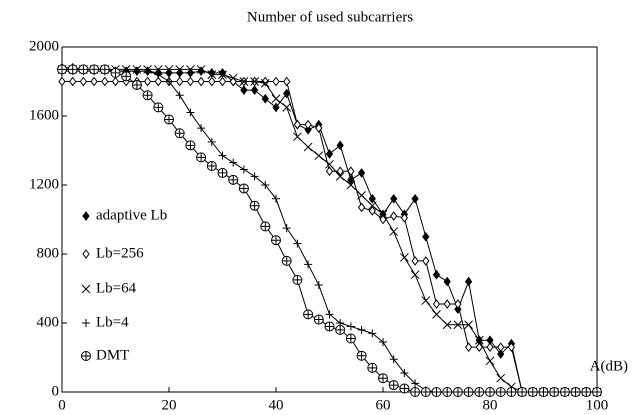  Describe the element at coordinates (383, 405) in the screenshot. I see `x-tick-label: 60` at that location.